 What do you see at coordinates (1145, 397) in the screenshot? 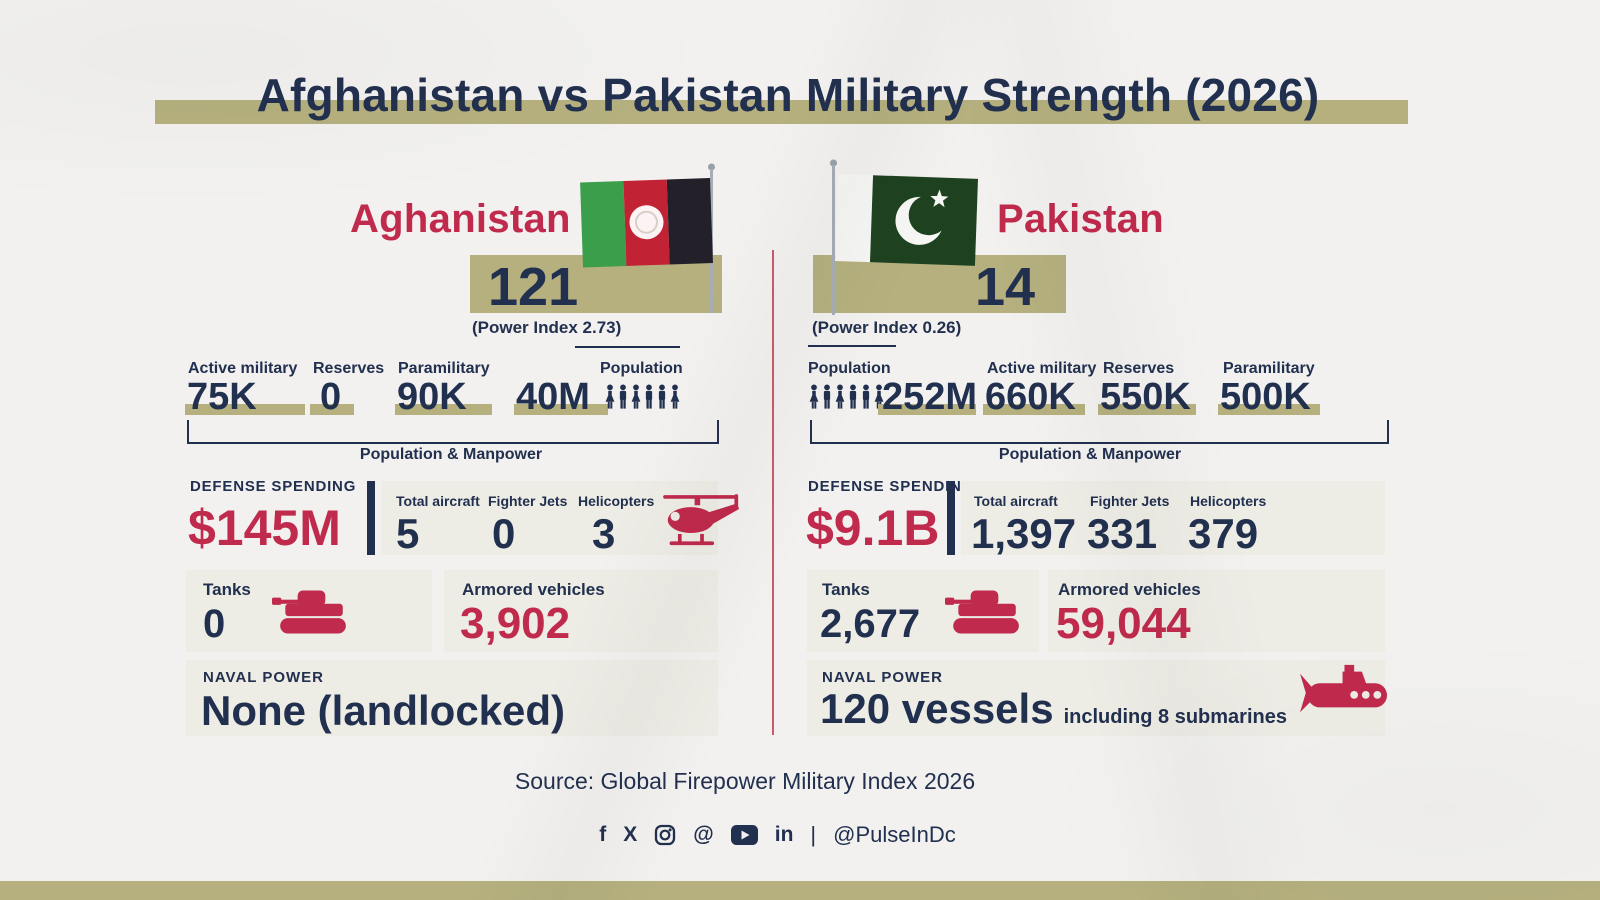
I see `pak-reserves-value: 550K` at bounding box center [1145, 397].